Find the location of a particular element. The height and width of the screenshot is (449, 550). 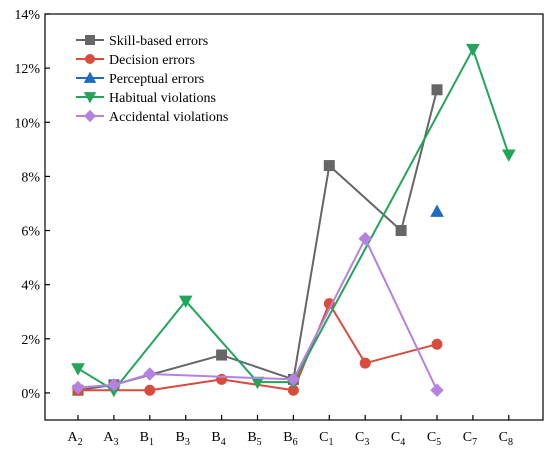

y-tick-label: 12% is located at coordinates (27, 69).